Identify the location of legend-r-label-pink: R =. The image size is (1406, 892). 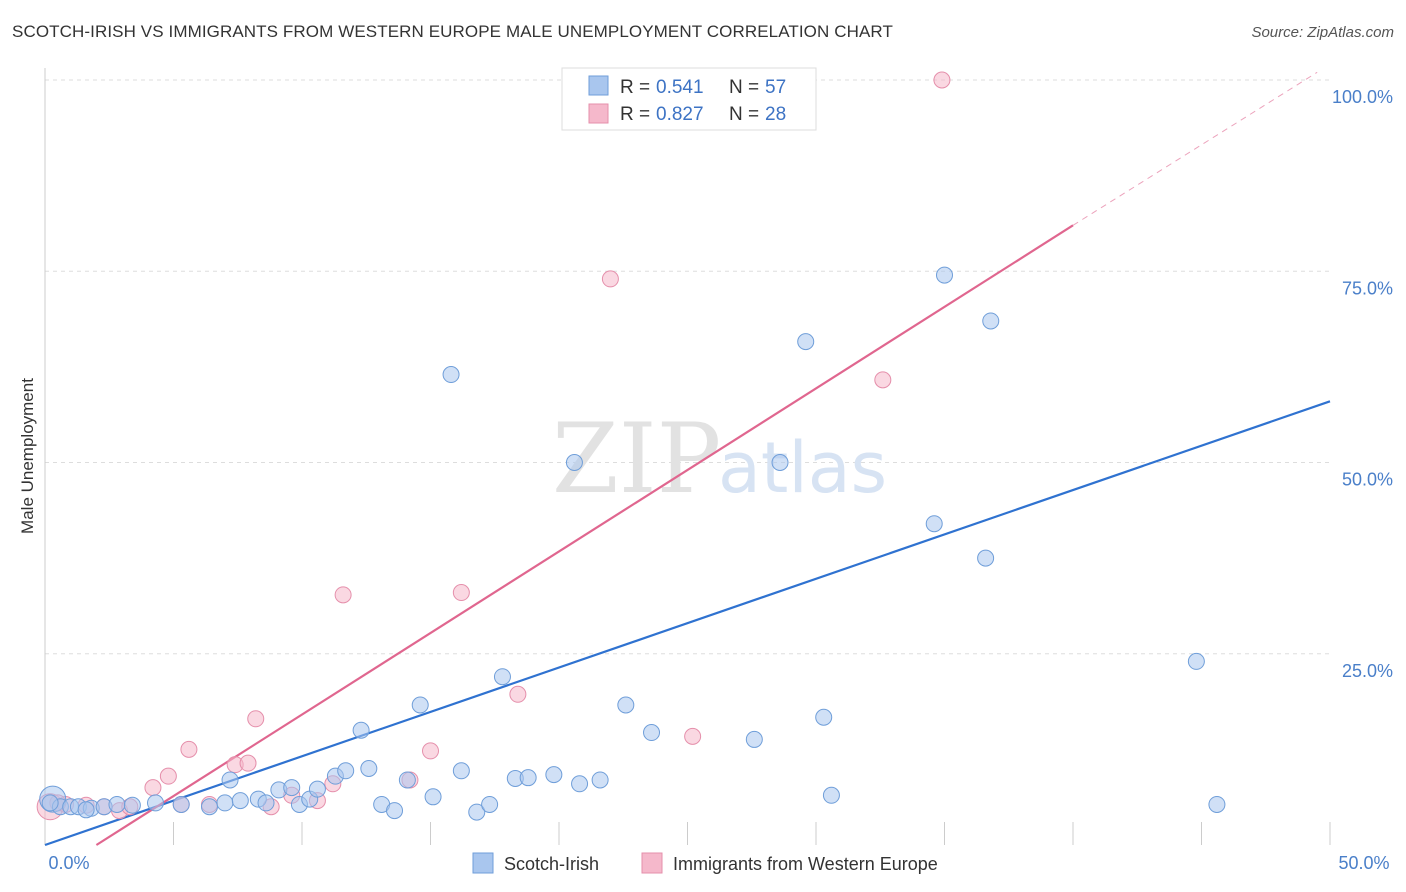
(635, 114).